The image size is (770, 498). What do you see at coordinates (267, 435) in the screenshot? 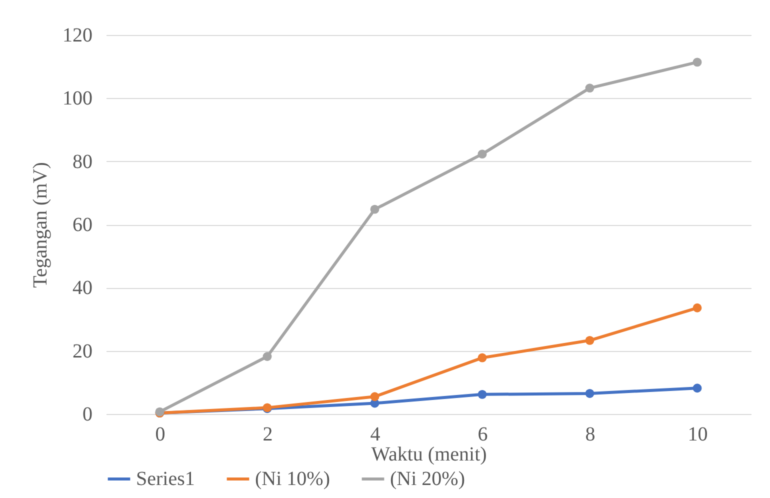
I see `x-tick-label: 2` at bounding box center [267, 435].